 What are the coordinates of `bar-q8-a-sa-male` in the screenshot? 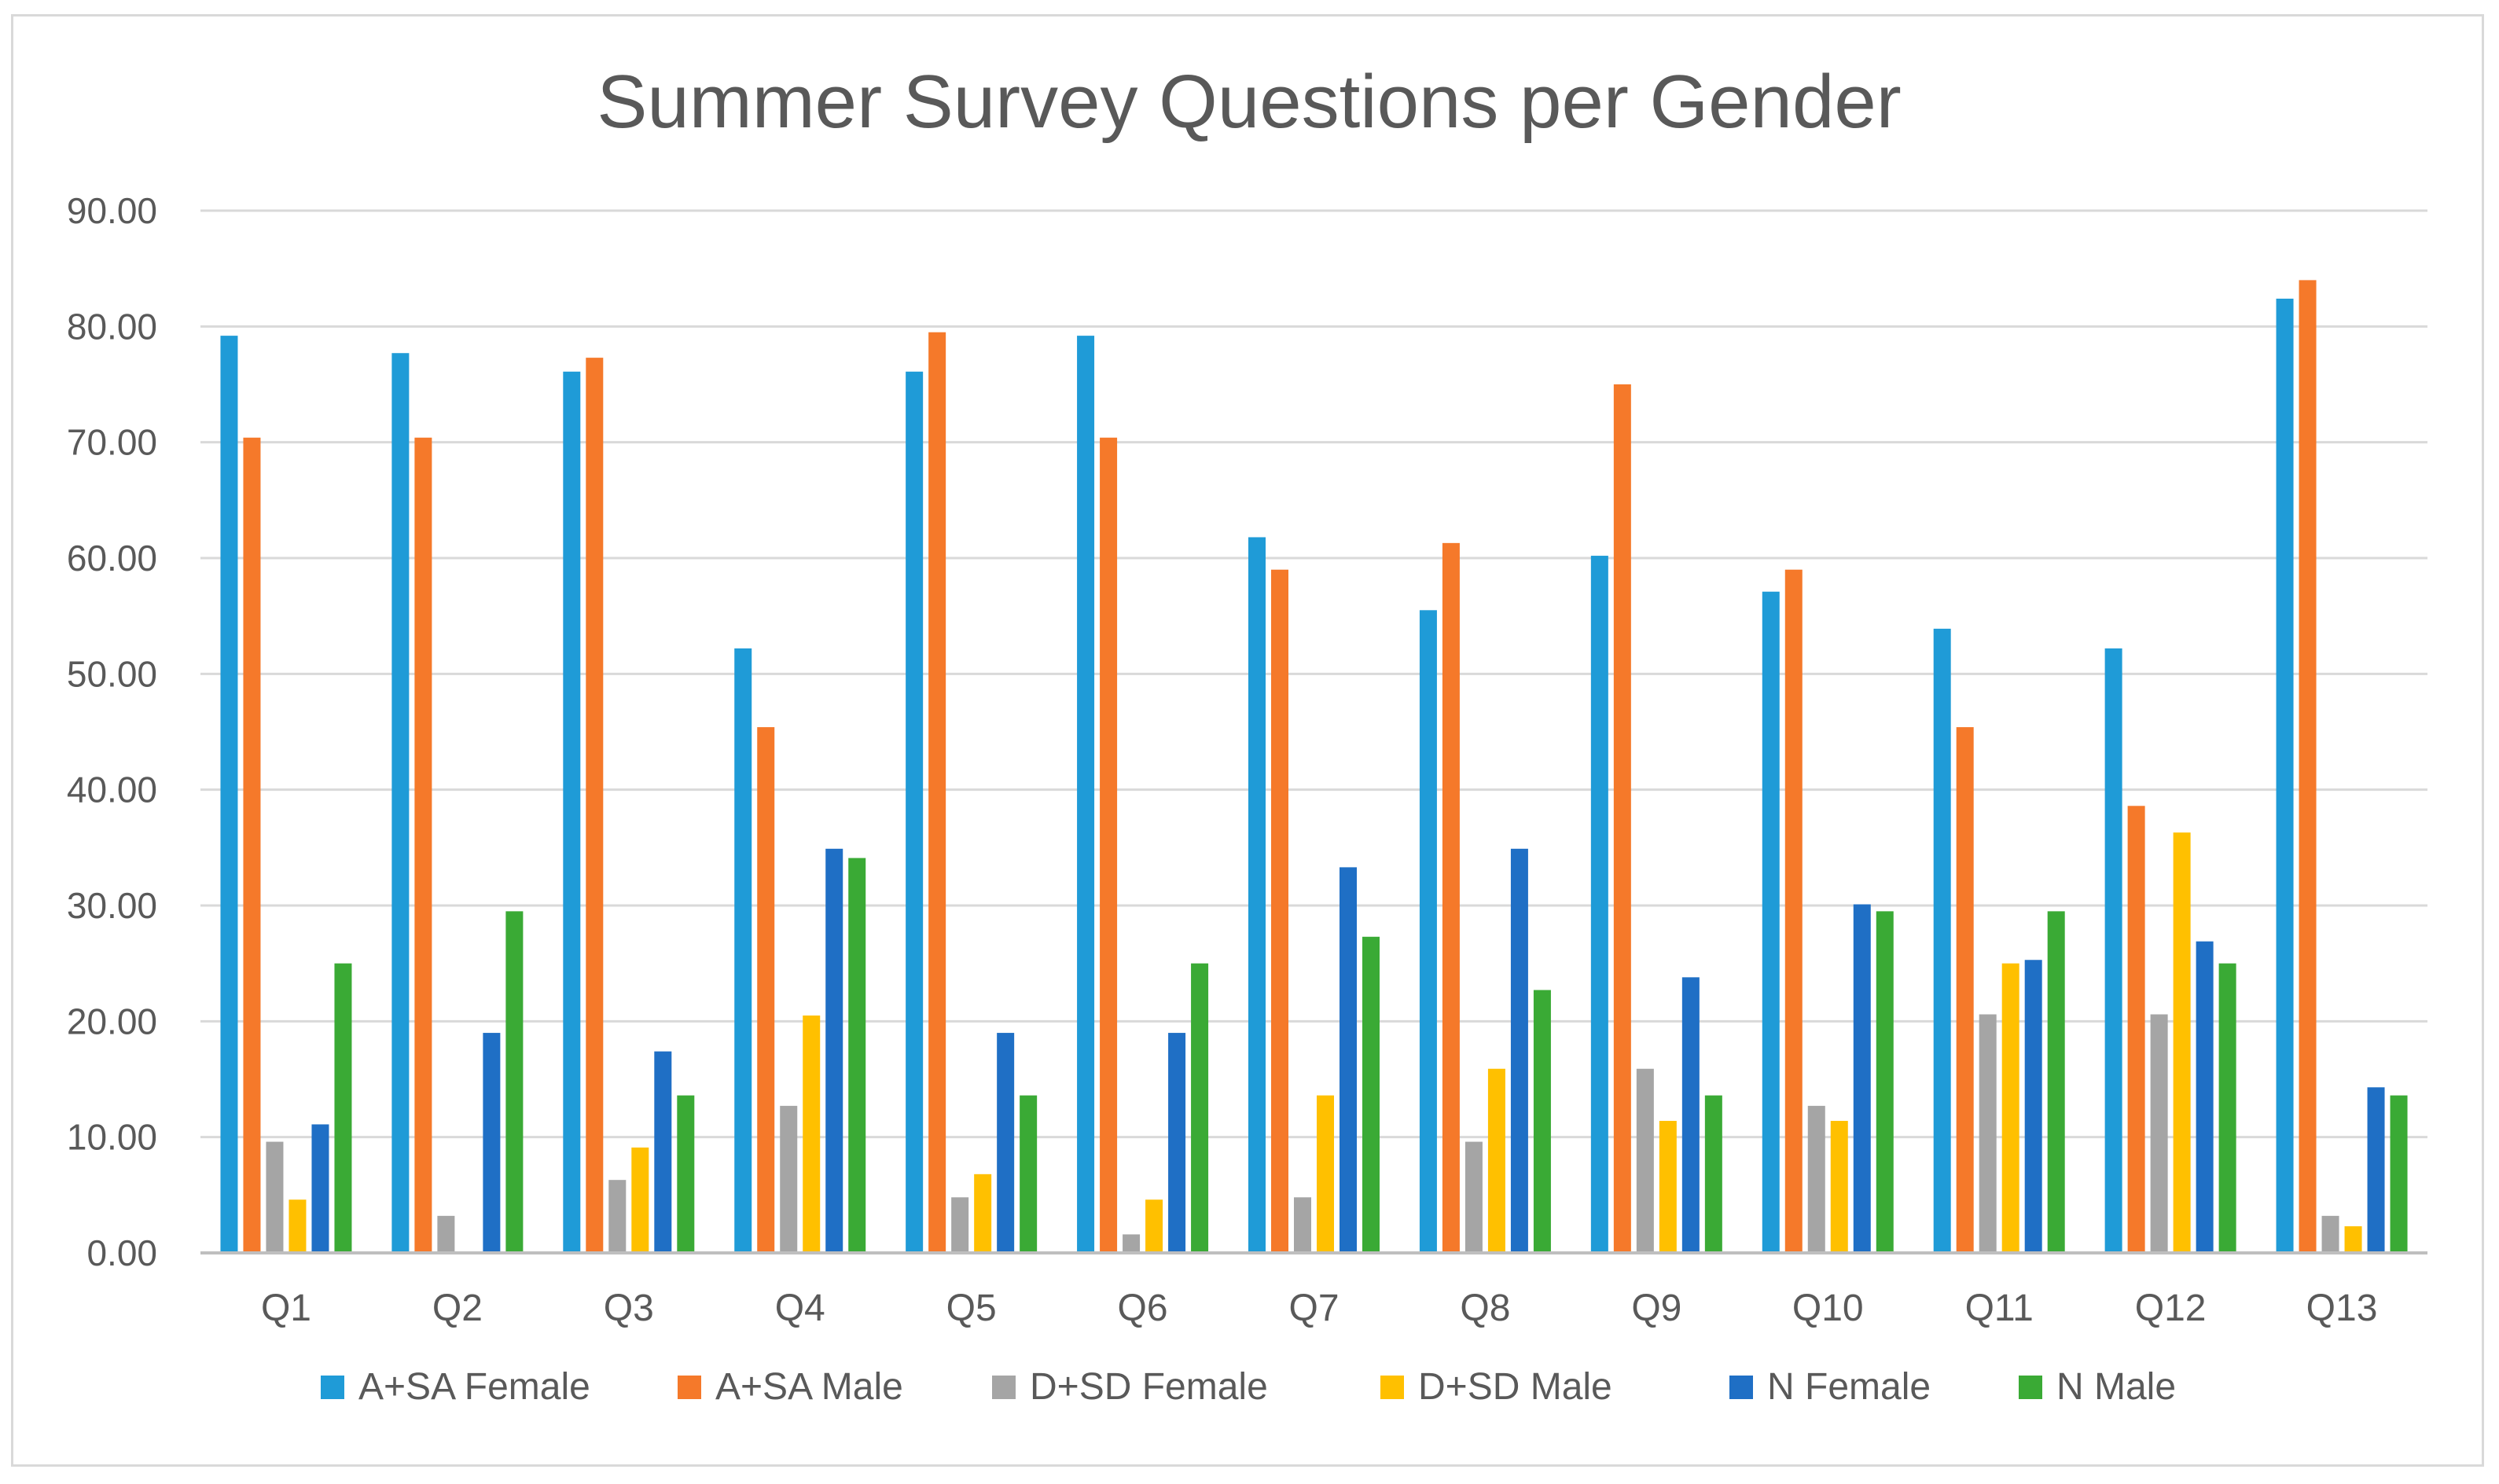 It's located at (1451, 897).